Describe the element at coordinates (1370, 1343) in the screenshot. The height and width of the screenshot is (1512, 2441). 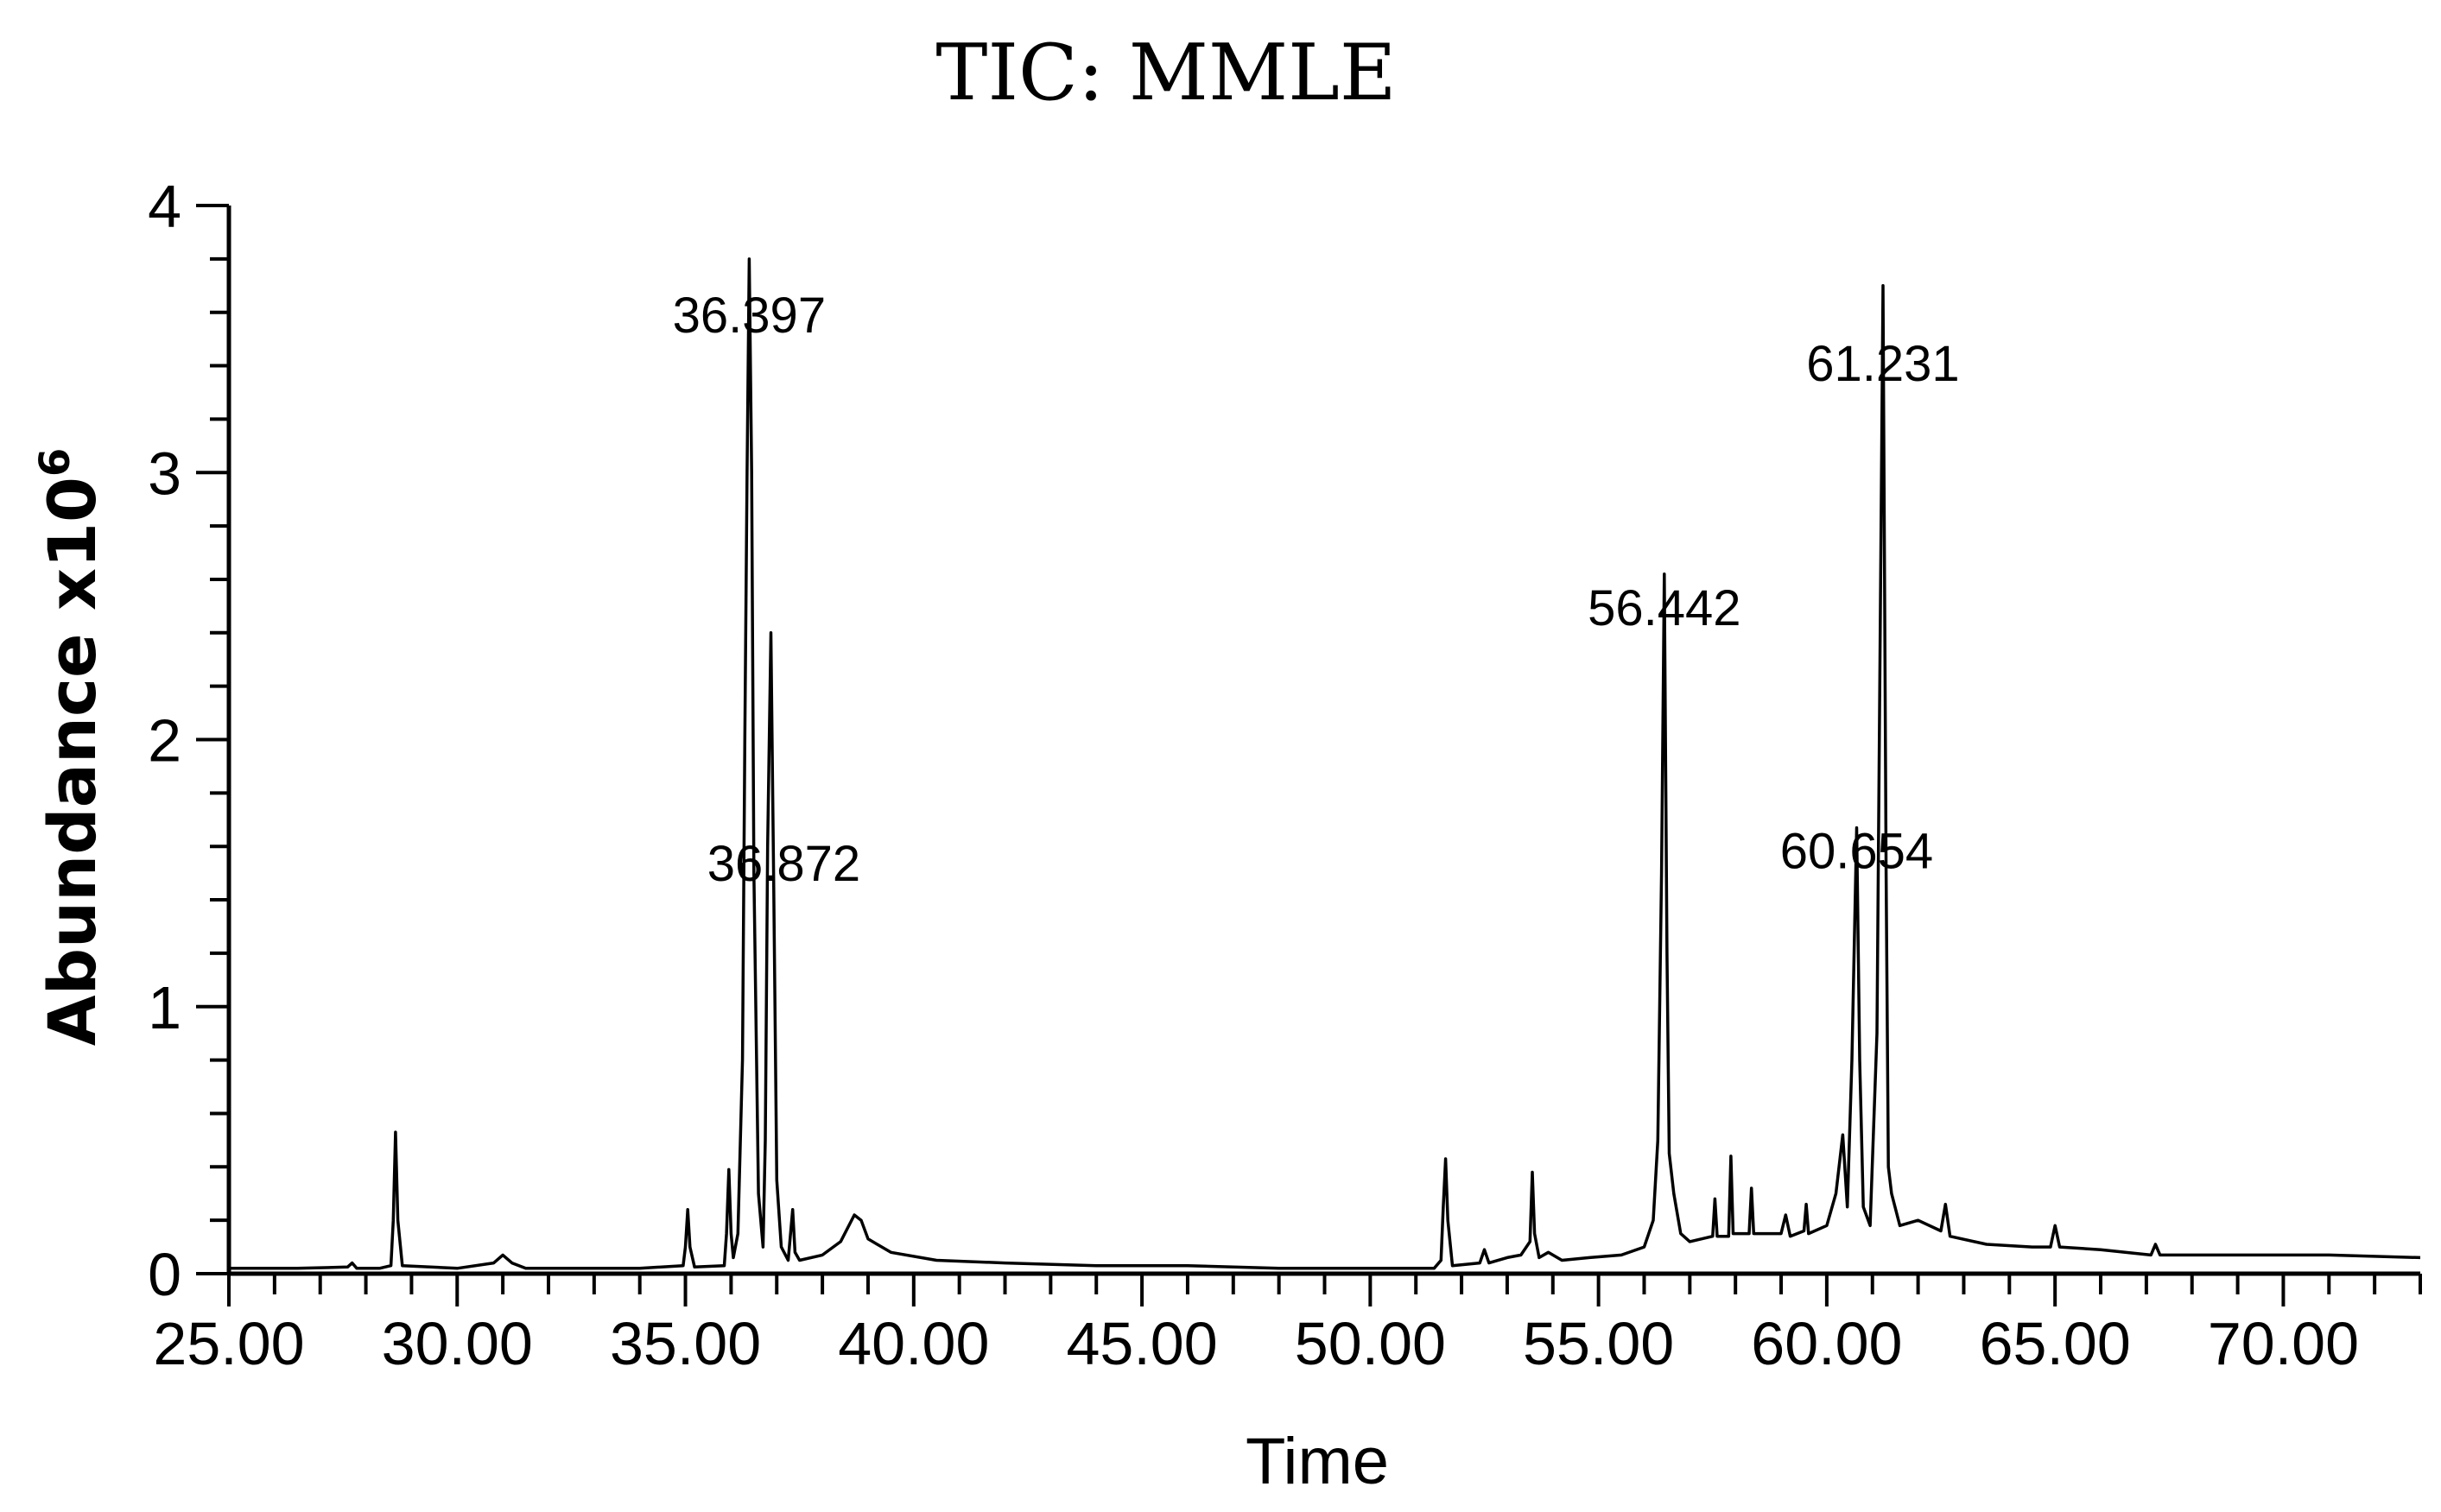
I see `x-tick-label: 50.00` at that location.